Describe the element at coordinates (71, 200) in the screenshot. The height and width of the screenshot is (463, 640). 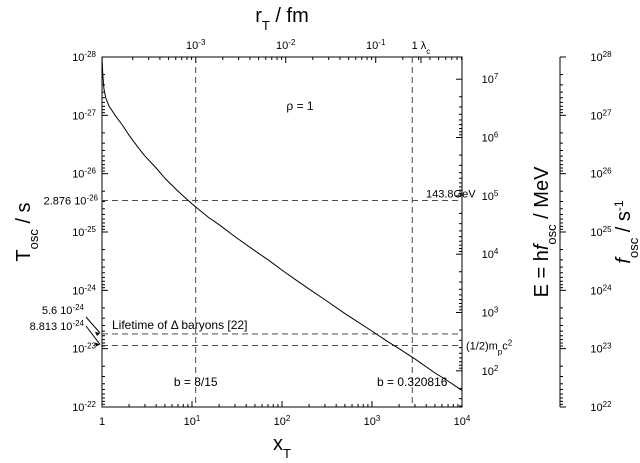
I see `ref-label-2876: 2.876 10-26` at that location.